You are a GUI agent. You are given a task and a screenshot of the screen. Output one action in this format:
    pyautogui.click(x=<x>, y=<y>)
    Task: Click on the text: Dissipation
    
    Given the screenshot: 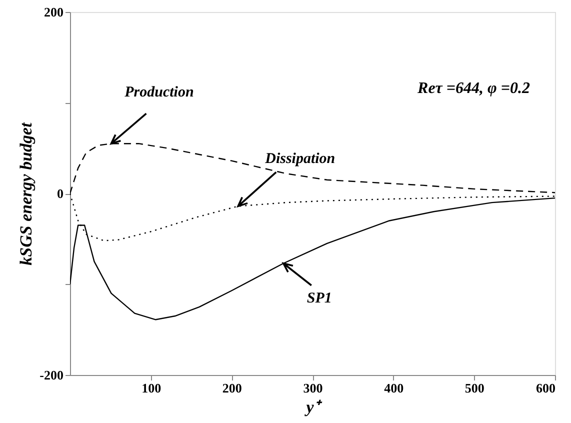 What is the action you would take?
    pyautogui.click(x=300, y=159)
    